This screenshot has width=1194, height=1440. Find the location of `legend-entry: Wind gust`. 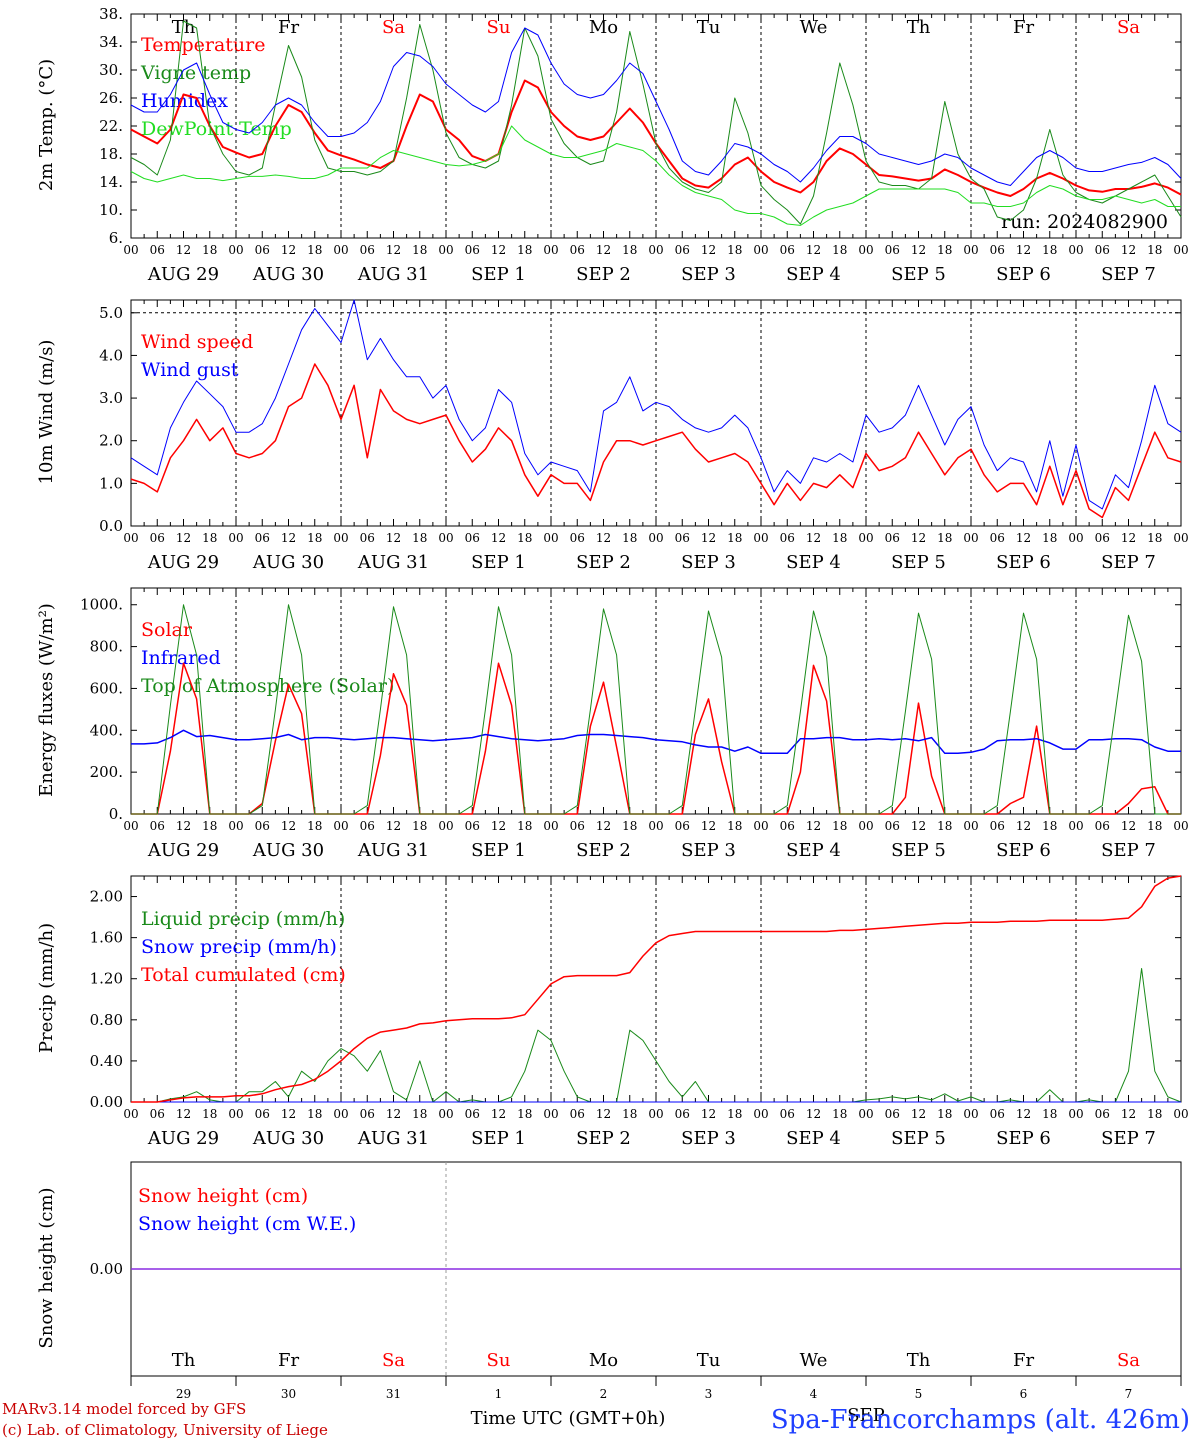

legend-entry: Wind gust is located at coordinates (190, 370).